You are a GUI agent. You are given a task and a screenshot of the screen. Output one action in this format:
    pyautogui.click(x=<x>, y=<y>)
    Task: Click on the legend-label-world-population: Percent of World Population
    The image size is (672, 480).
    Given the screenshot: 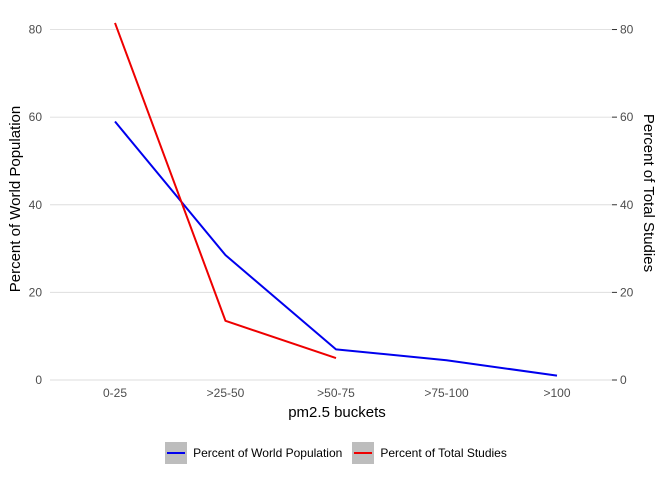 What is the action you would take?
    pyautogui.click(x=268, y=453)
    